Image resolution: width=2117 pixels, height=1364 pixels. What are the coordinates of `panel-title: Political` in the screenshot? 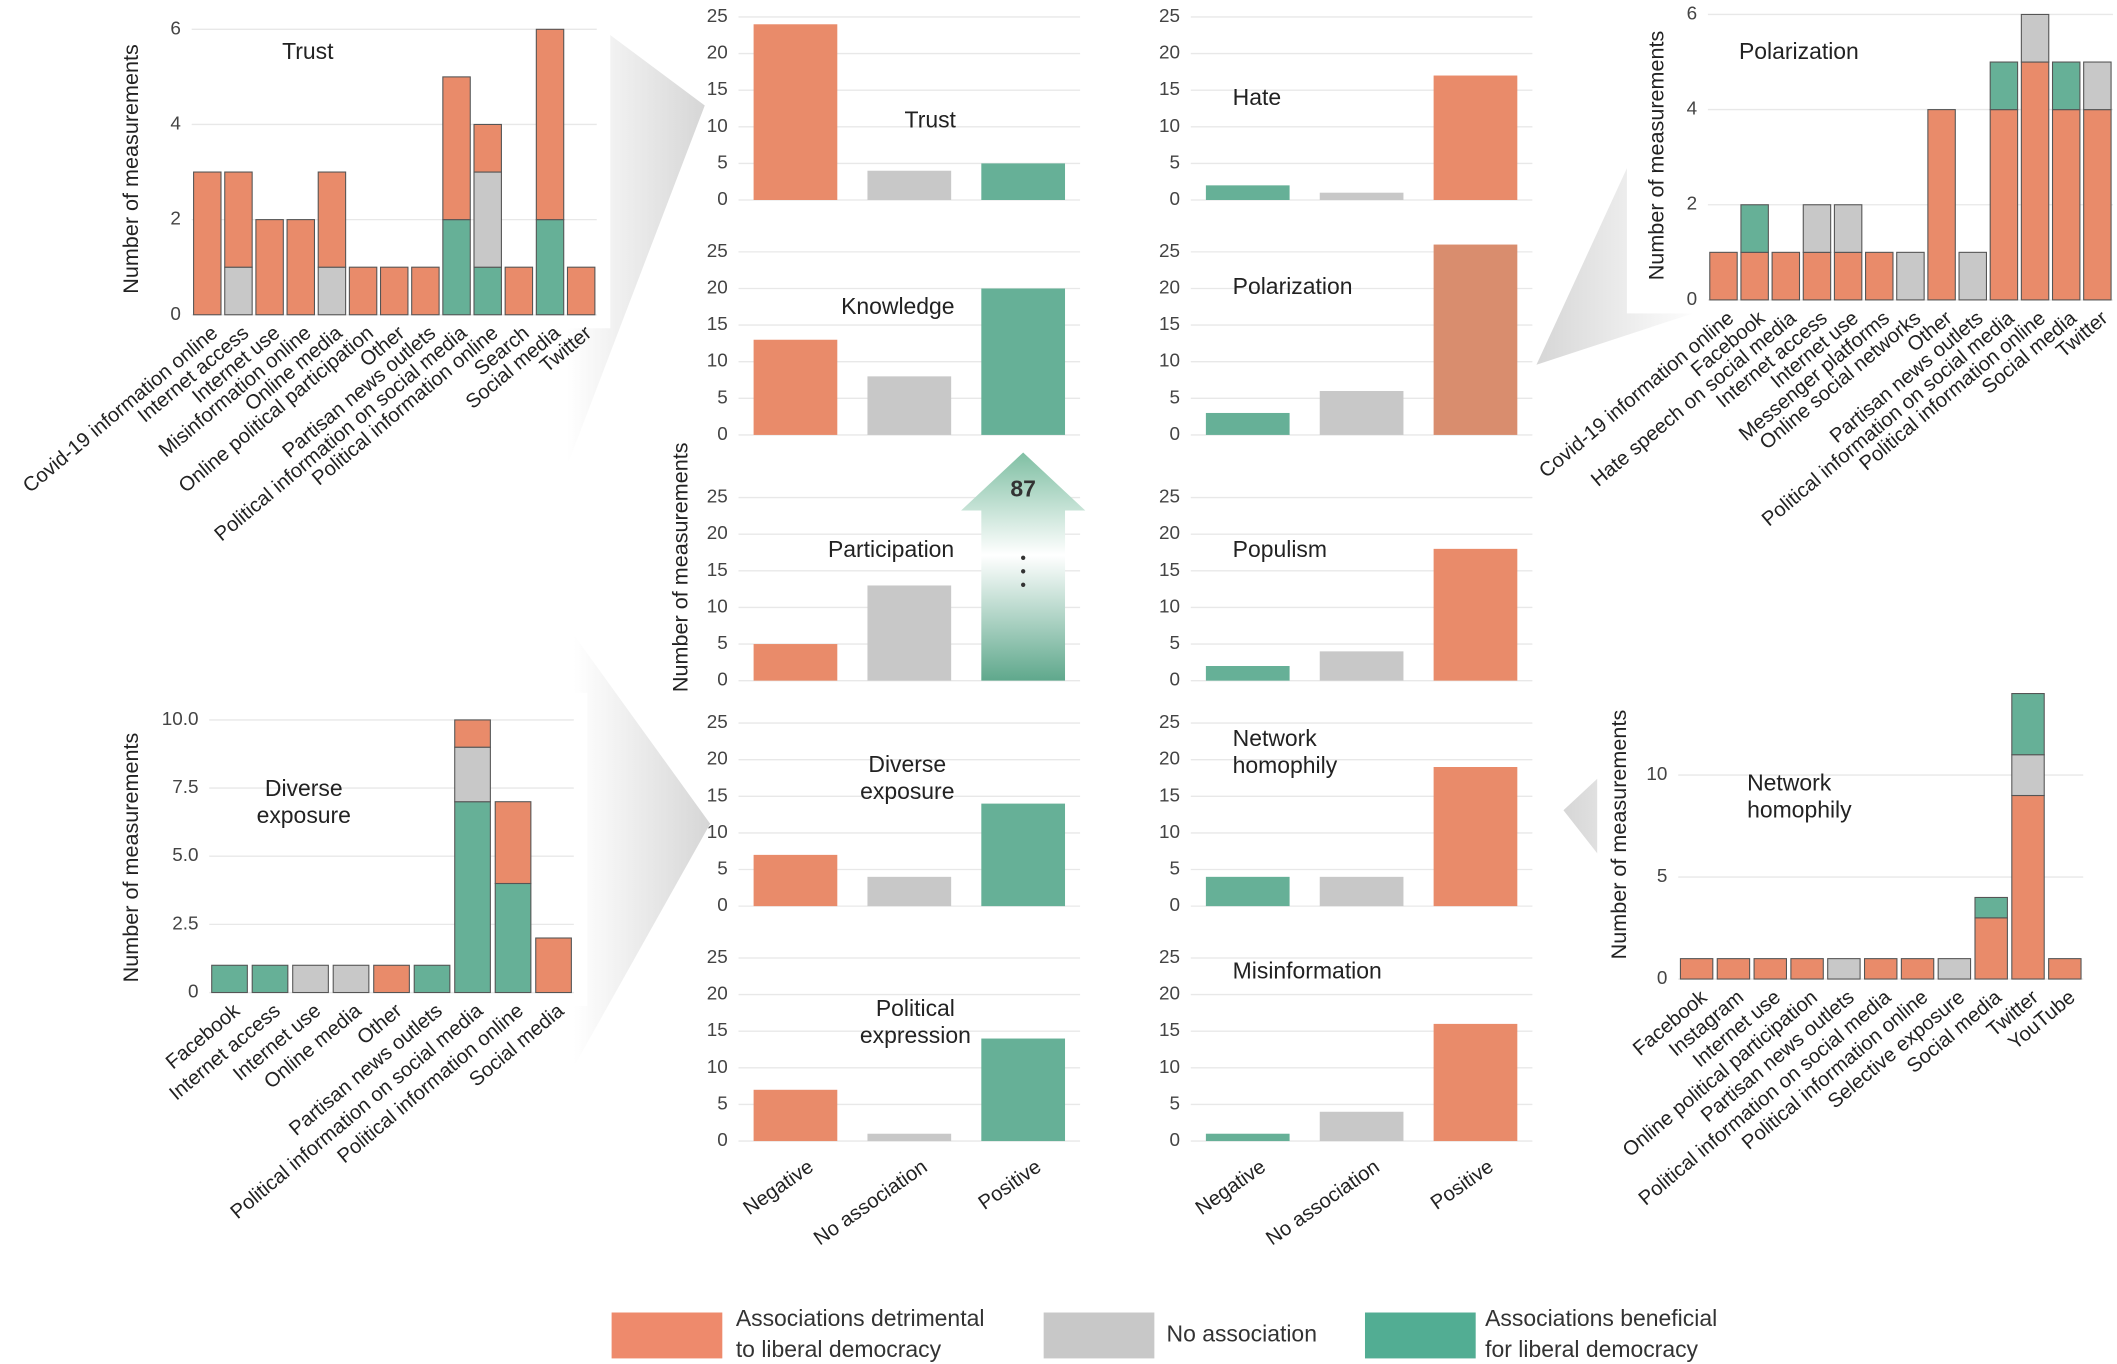 It's located at (915, 1008).